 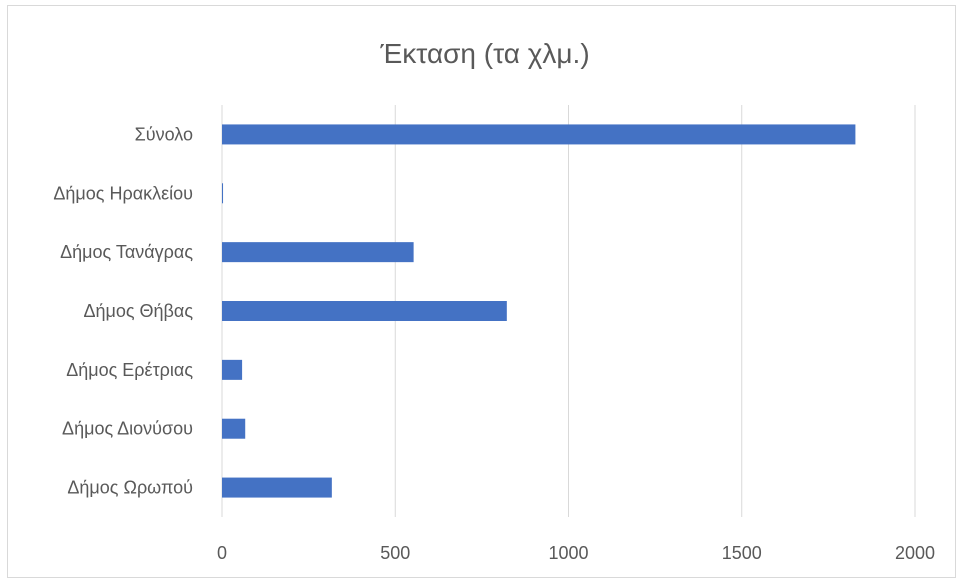 I want to click on y-category-label: Δήμος Διονύσου, so click(x=127, y=429).